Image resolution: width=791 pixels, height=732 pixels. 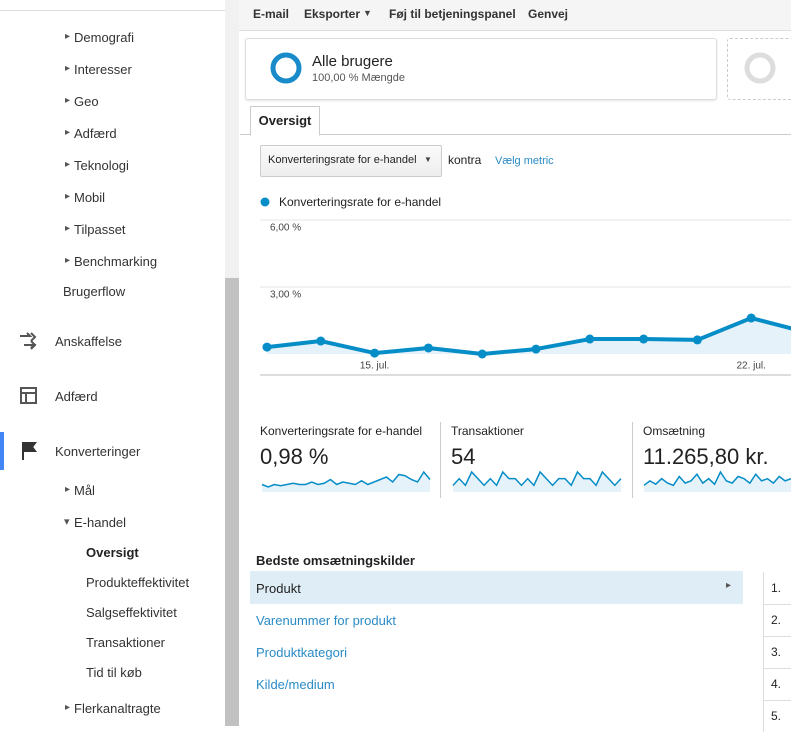 What do you see at coordinates (113, 708) in the screenshot?
I see `nav-item: Flerkanaltragte` at bounding box center [113, 708].